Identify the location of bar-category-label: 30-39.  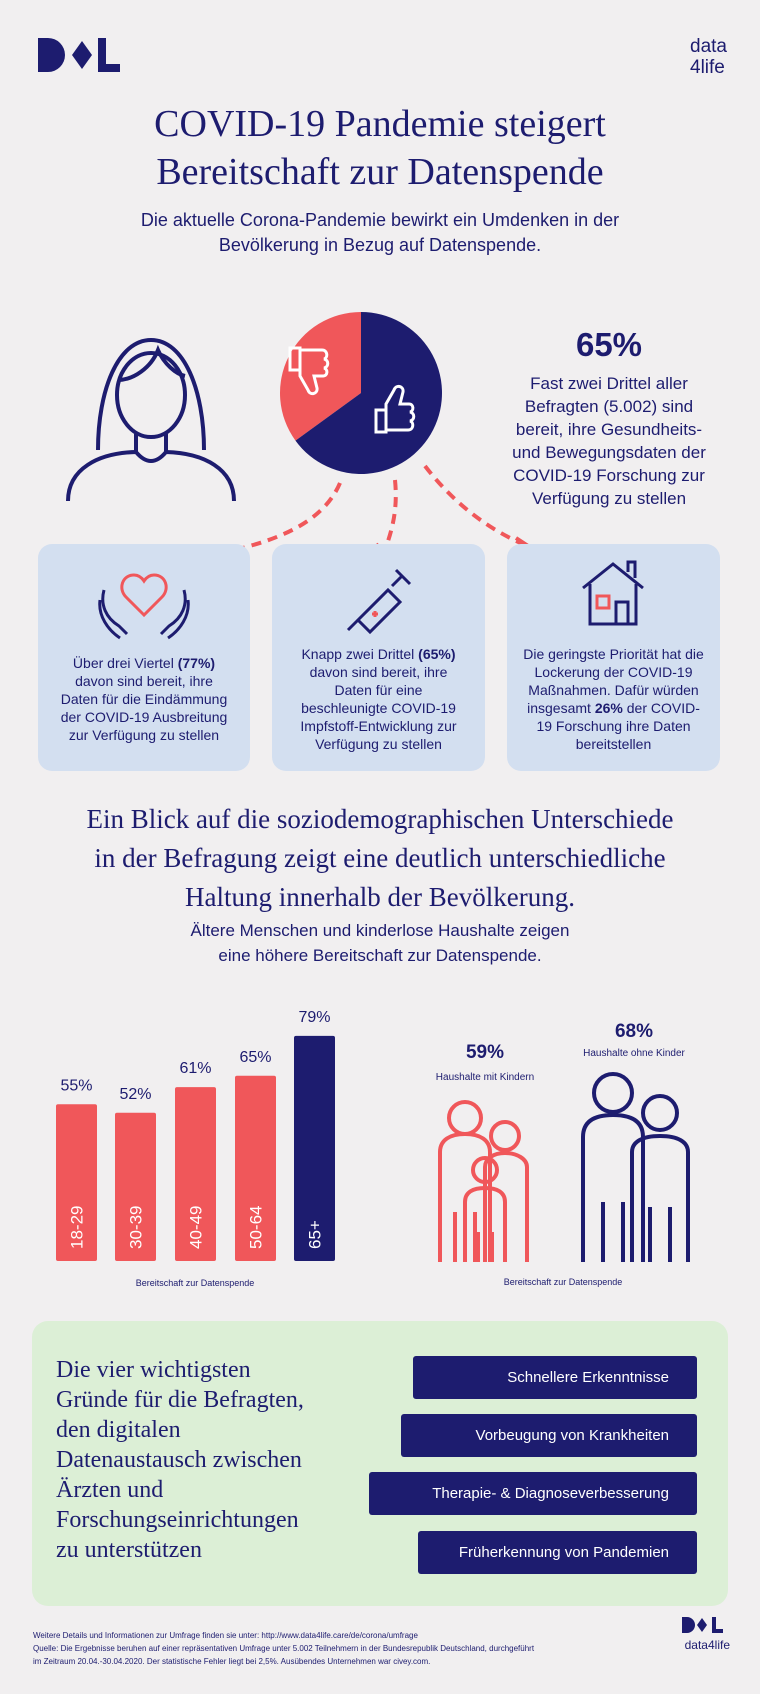
(136, 1227).